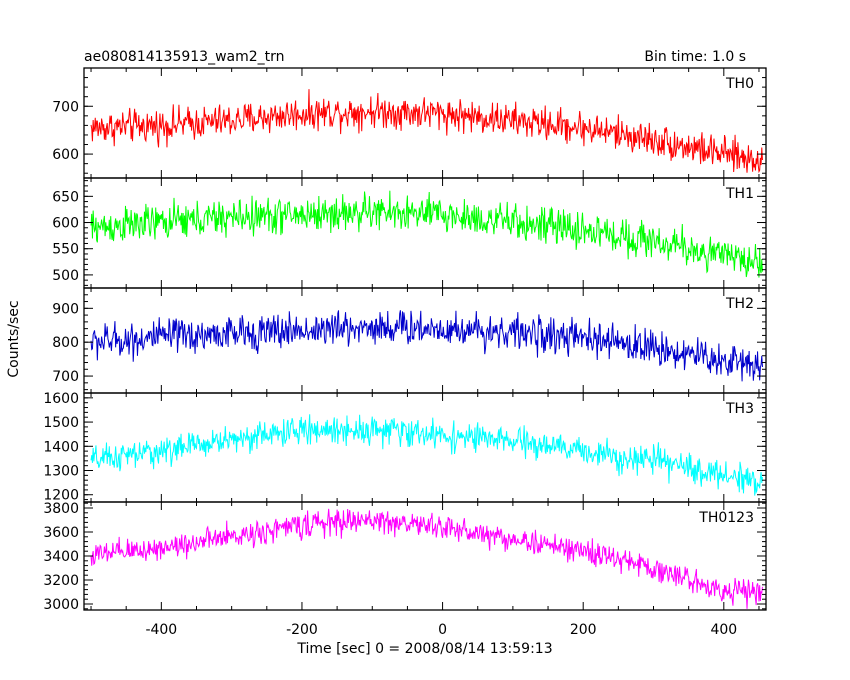 This screenshot has height=680, width=850. What do you see at coordinates (65, 309) in the screenshot?
I see `y-tick-label: 900` at bounding box center [65, 309].